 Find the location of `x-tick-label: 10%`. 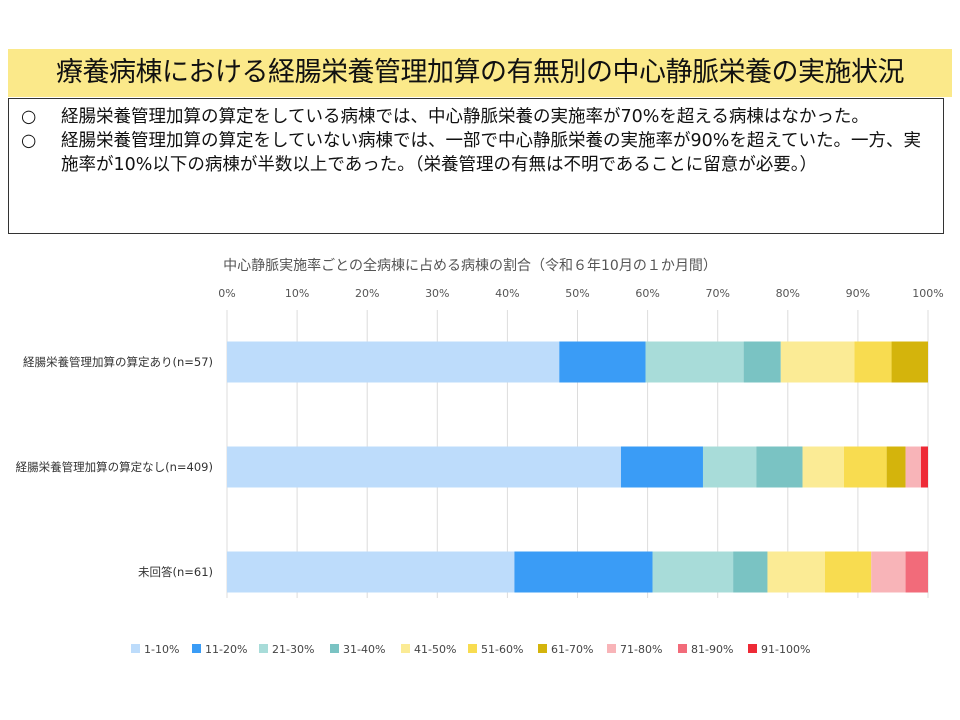

x-tick-label: 10% is located at coordinates (297, 293).